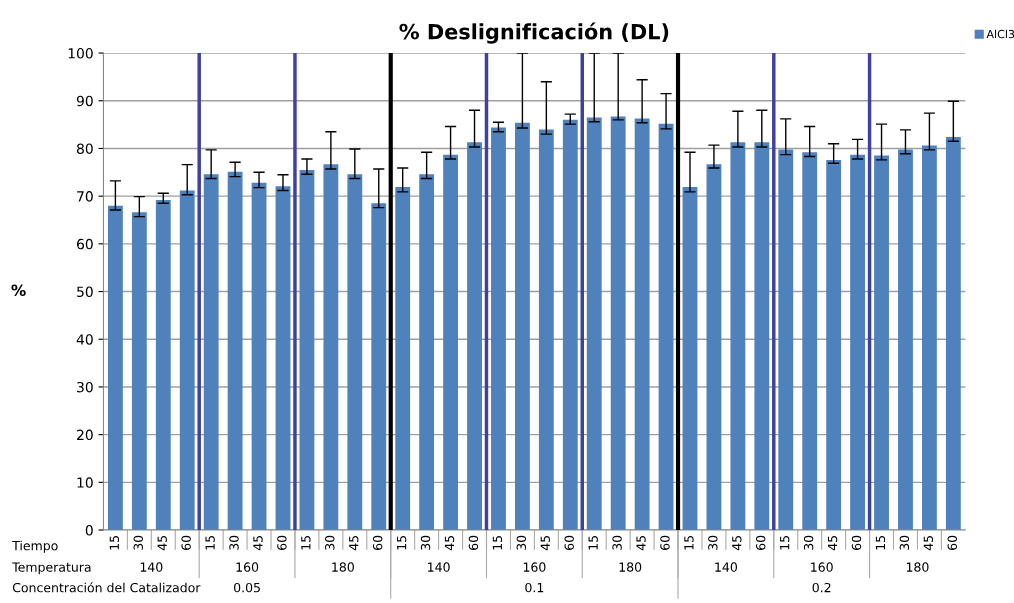 This screenshot has height=603, width=1014. Describe the element at coordinates (1000, 34) in the screenshot. I see `legend-label: AlCl3` at that location.